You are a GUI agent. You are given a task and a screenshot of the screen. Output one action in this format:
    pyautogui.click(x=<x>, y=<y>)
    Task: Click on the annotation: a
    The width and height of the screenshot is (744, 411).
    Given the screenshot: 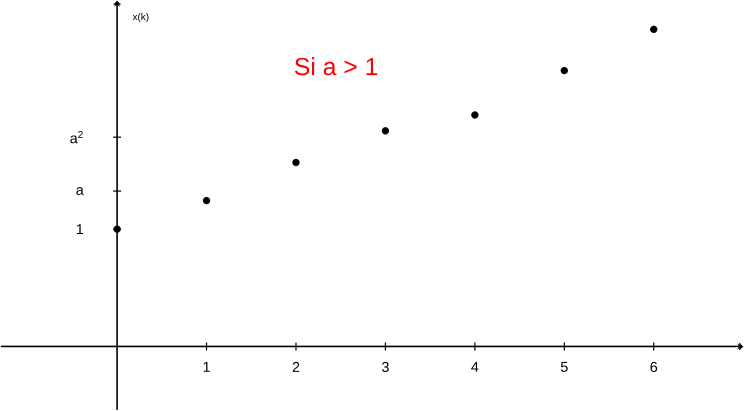 What is the action you would take?
    pyautogui.click(x=80, y=191)
    